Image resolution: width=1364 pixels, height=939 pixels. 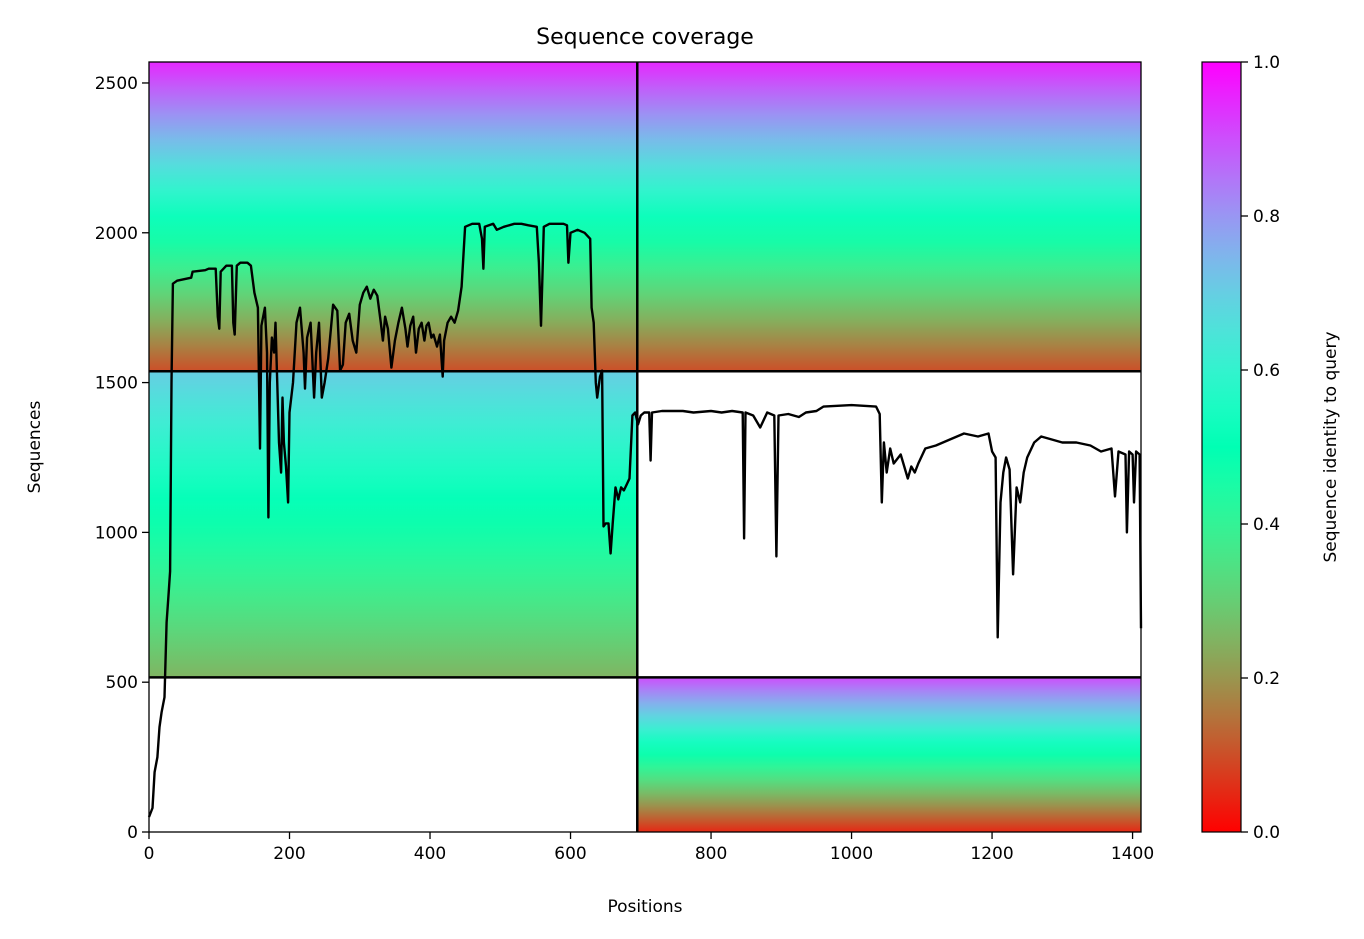 What do you see at coordinates (149, 854) in the screenshot?
I see `x-tick-label: 0` at bounding box center [149, 854].